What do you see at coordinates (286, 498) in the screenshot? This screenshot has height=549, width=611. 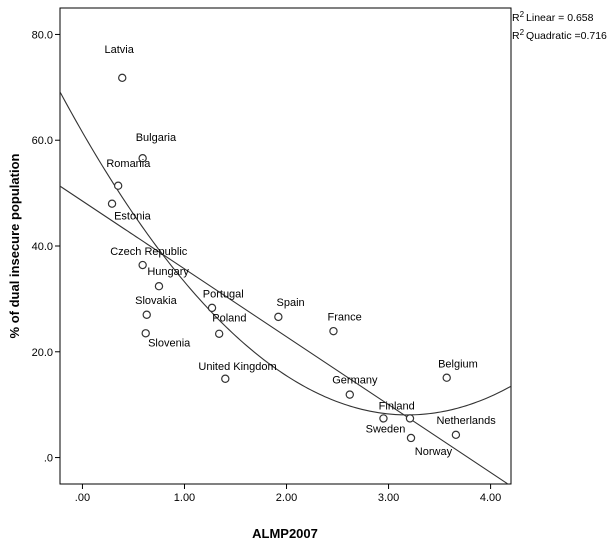 I see `x-tick-label: 2.00` at bounding box center [286, 498].